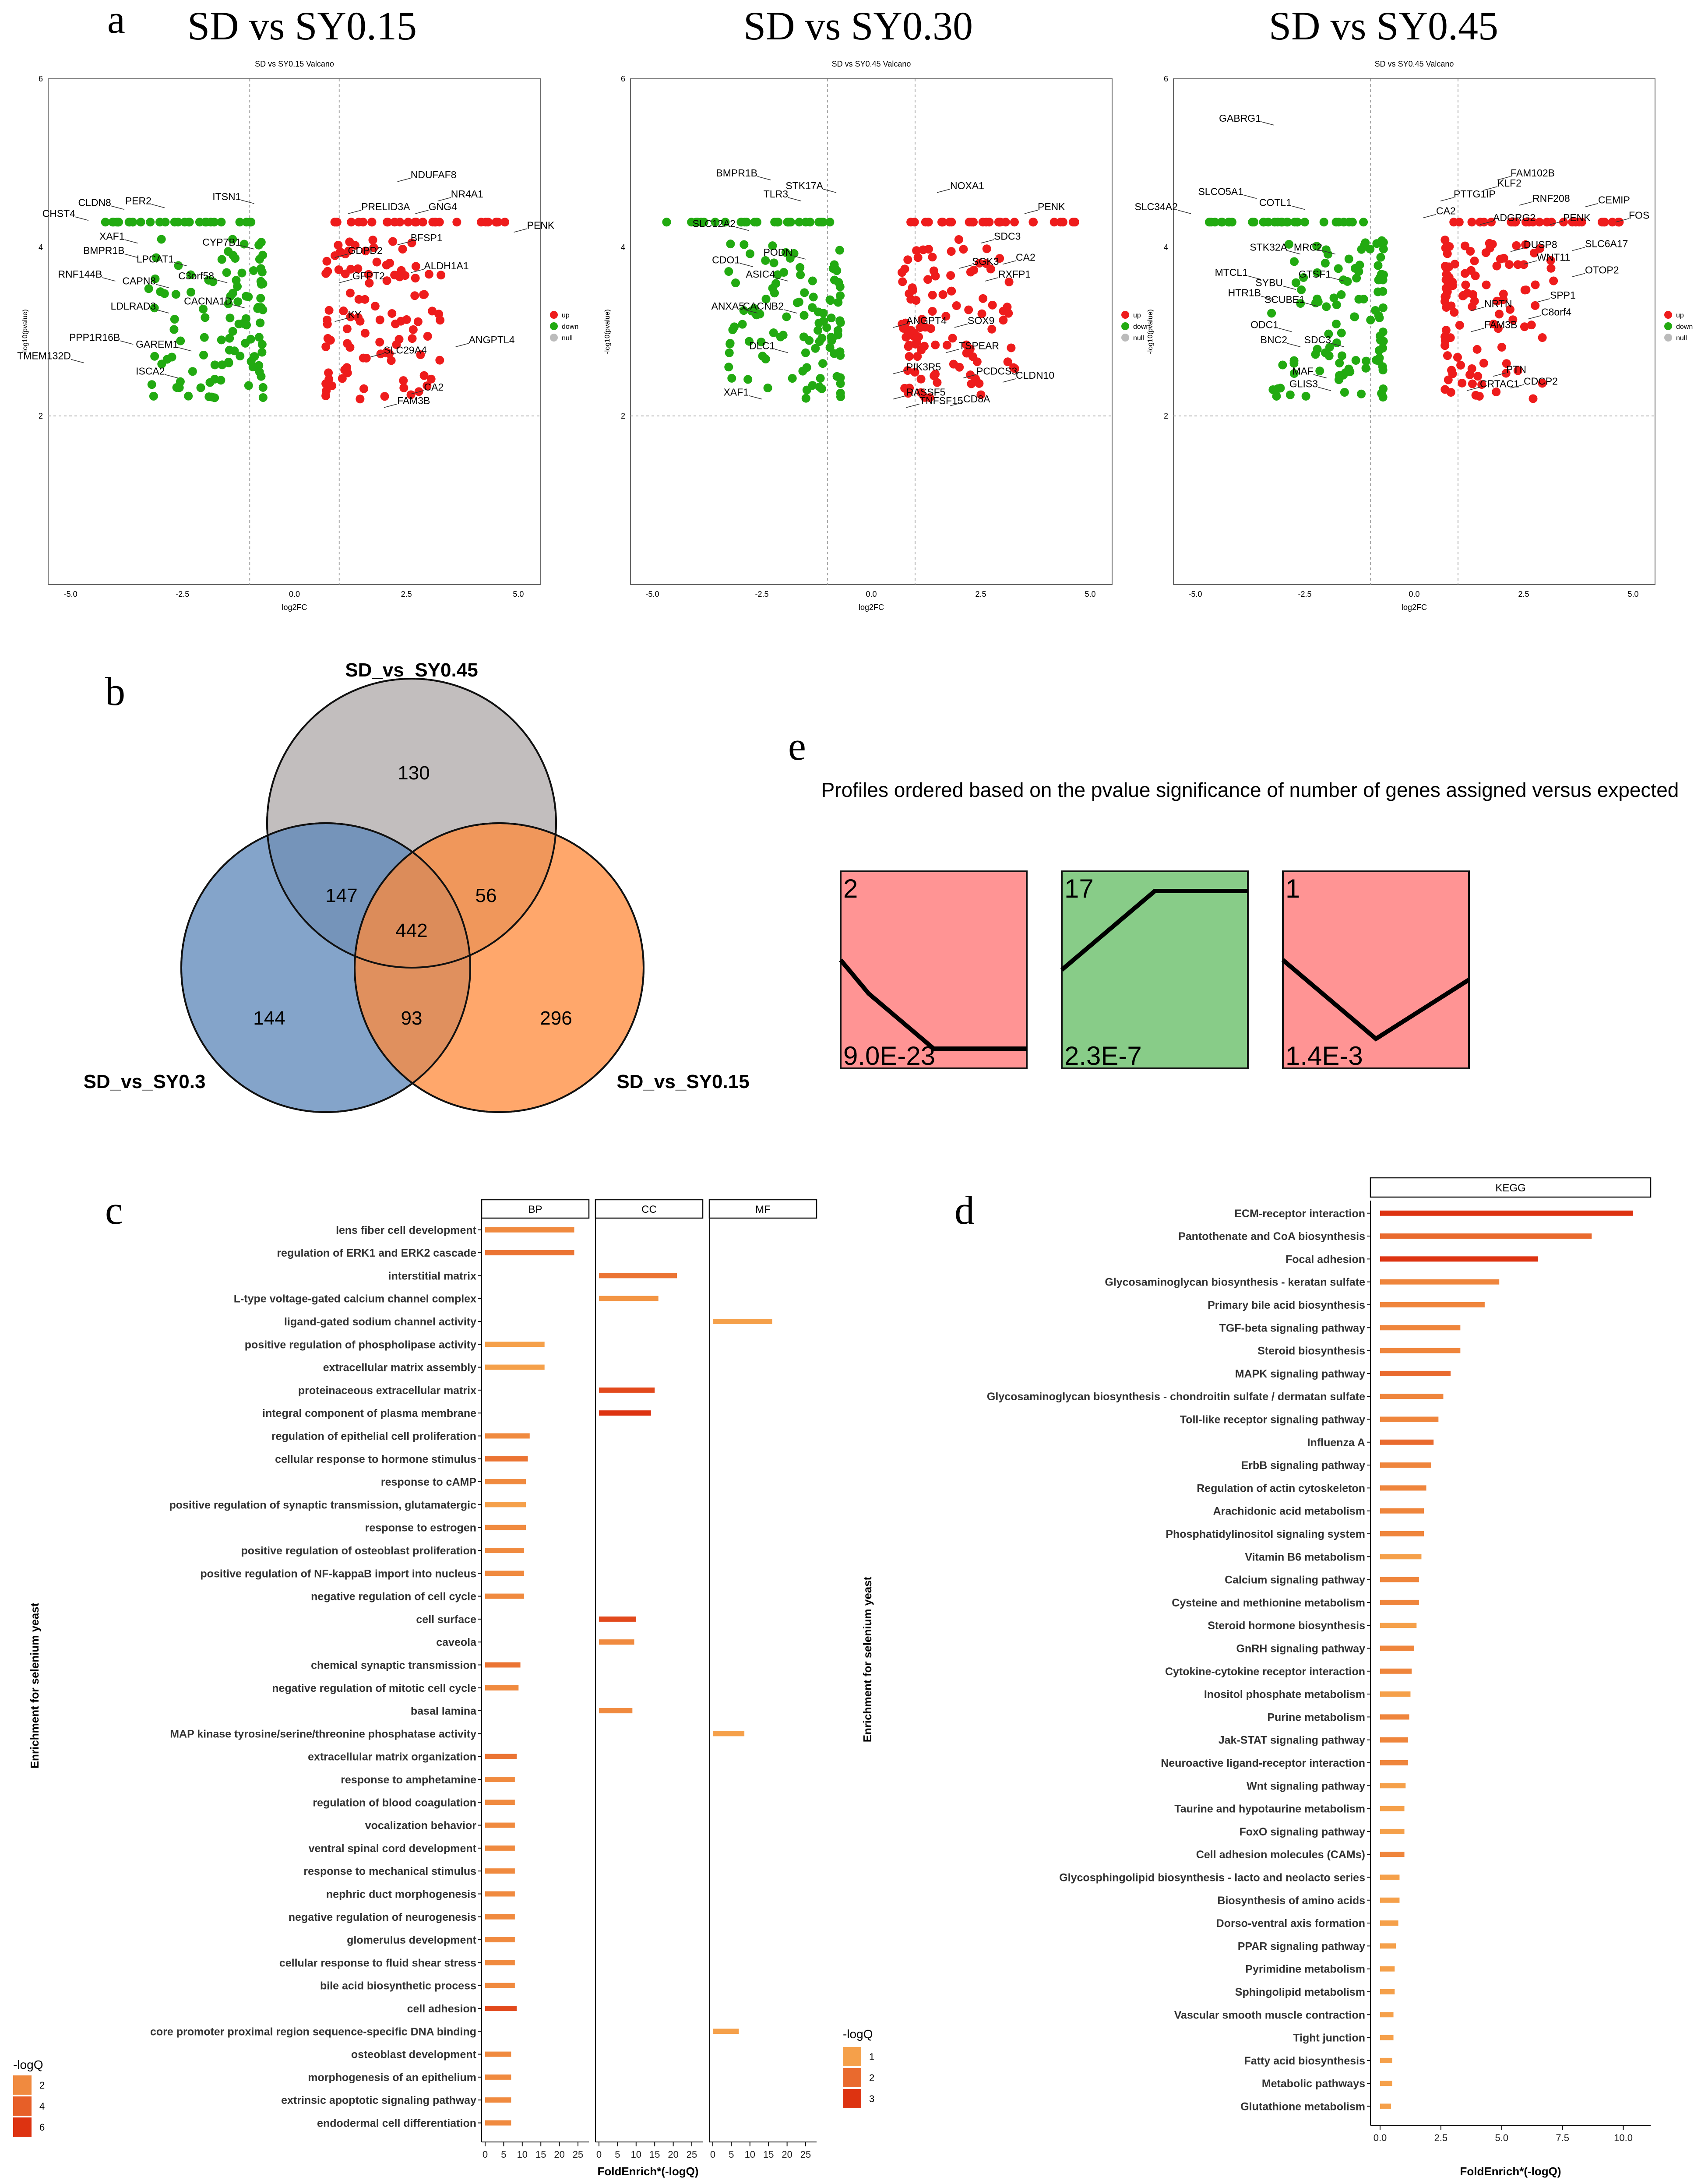  Describe the element at coordinates (134, 306) in the screenshot. I see `gene-label: LDLRAD3` at that location.